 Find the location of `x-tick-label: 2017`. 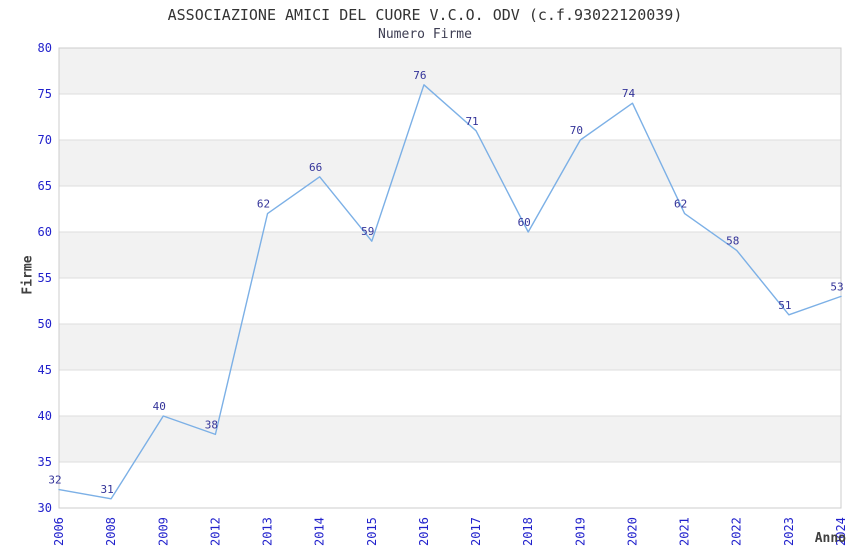

x-tick-label: 2017 is located at coordinates (476, 531).